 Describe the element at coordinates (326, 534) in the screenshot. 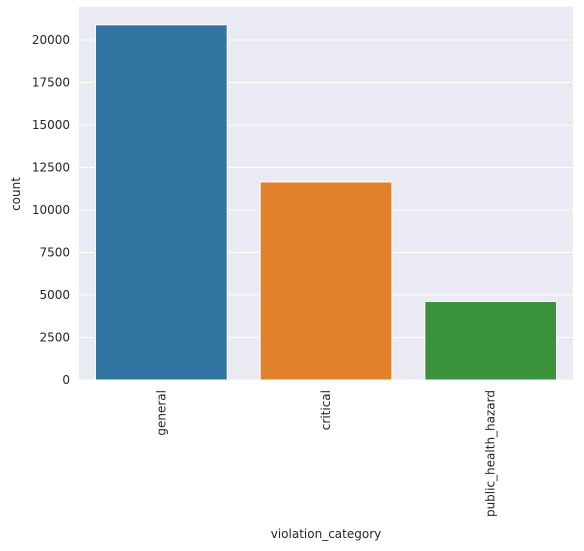

I see `x-axis-label: violation_category` at that location.